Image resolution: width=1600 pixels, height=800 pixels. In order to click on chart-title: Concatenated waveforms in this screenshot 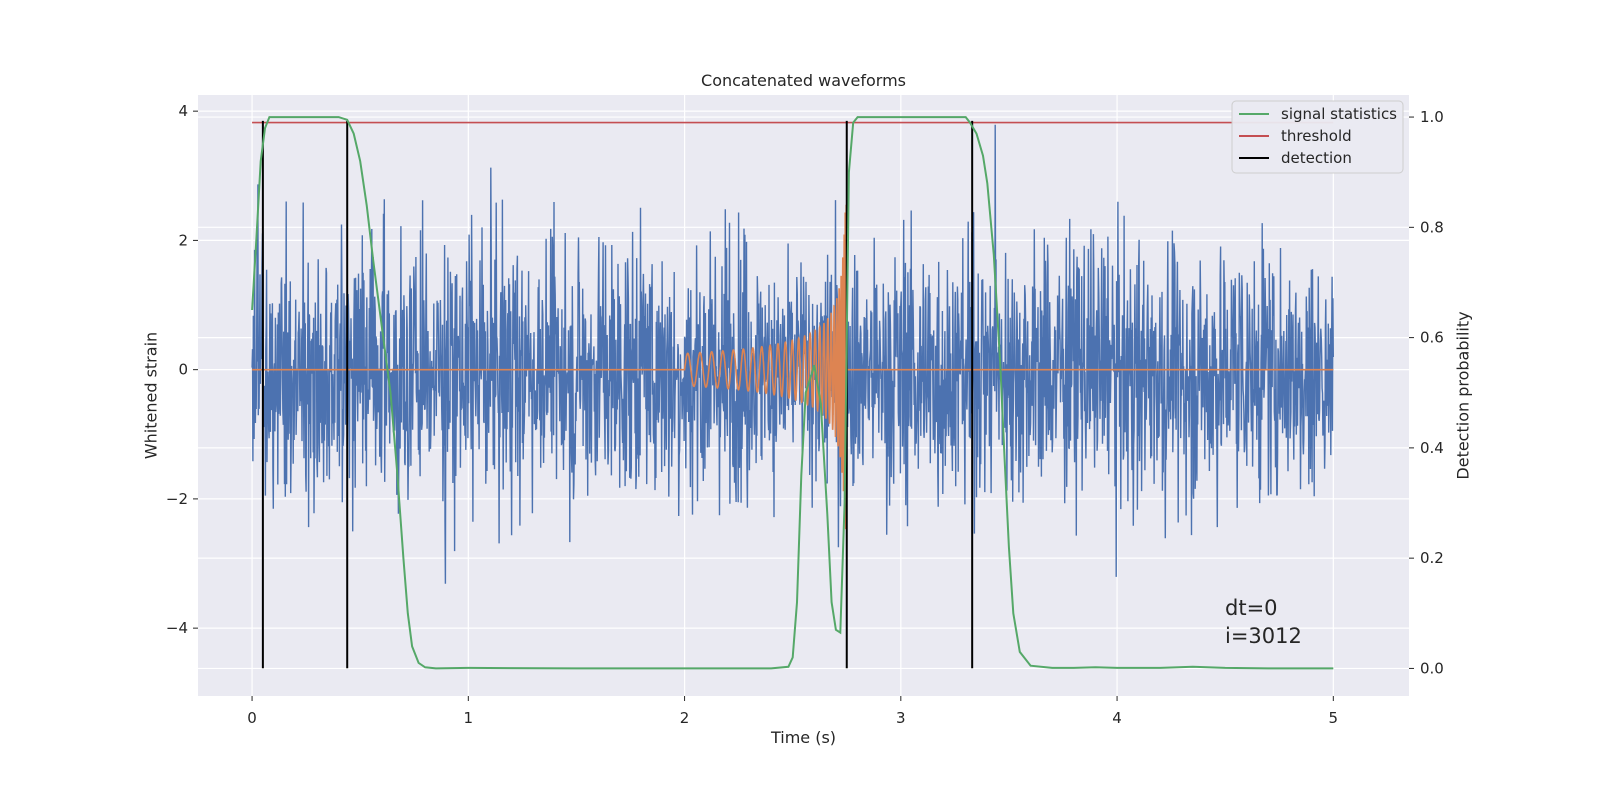, I will do `click(803, 80)`.